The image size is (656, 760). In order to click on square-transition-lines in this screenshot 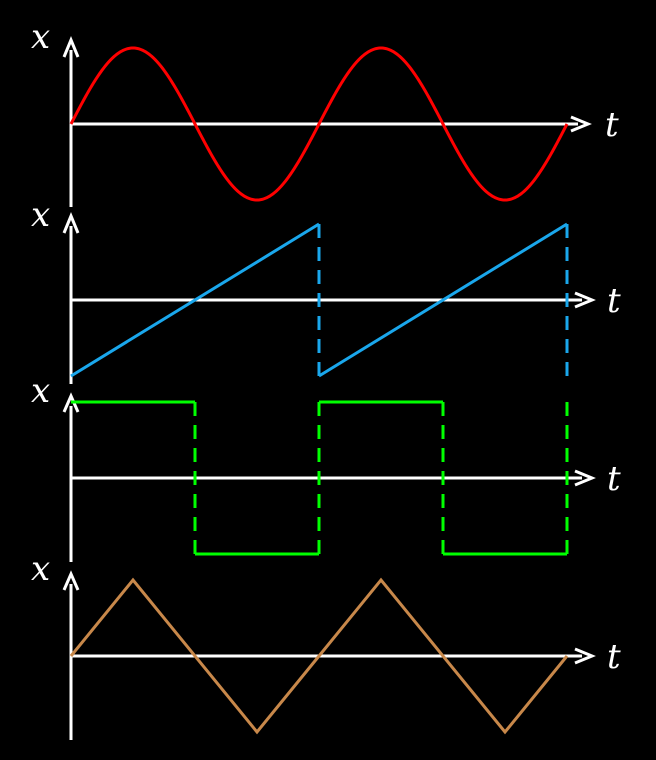, I will do `click(381, 478)`.